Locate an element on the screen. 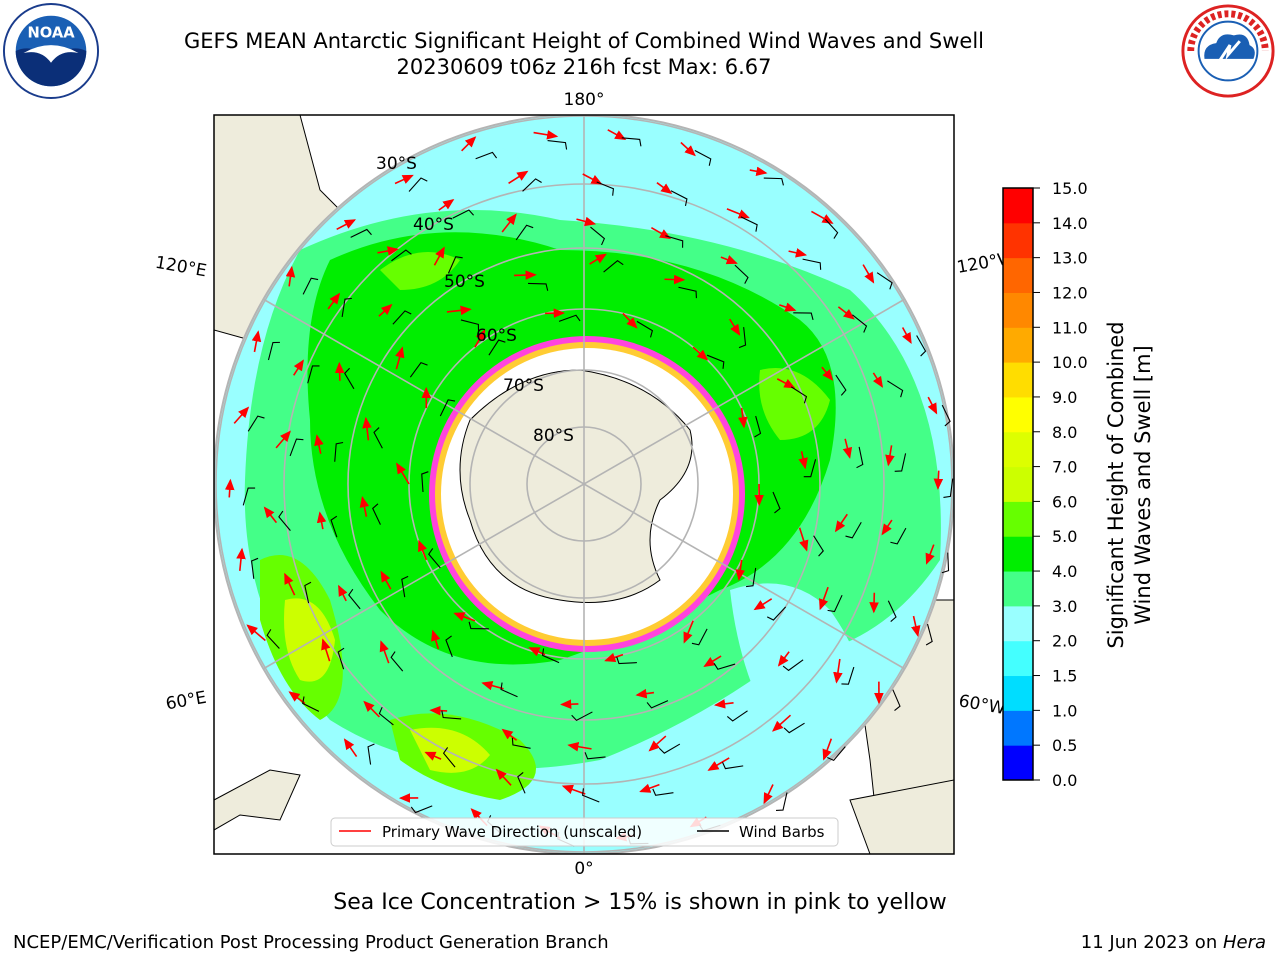  nws-logo is located at coordinates (1228, 51).